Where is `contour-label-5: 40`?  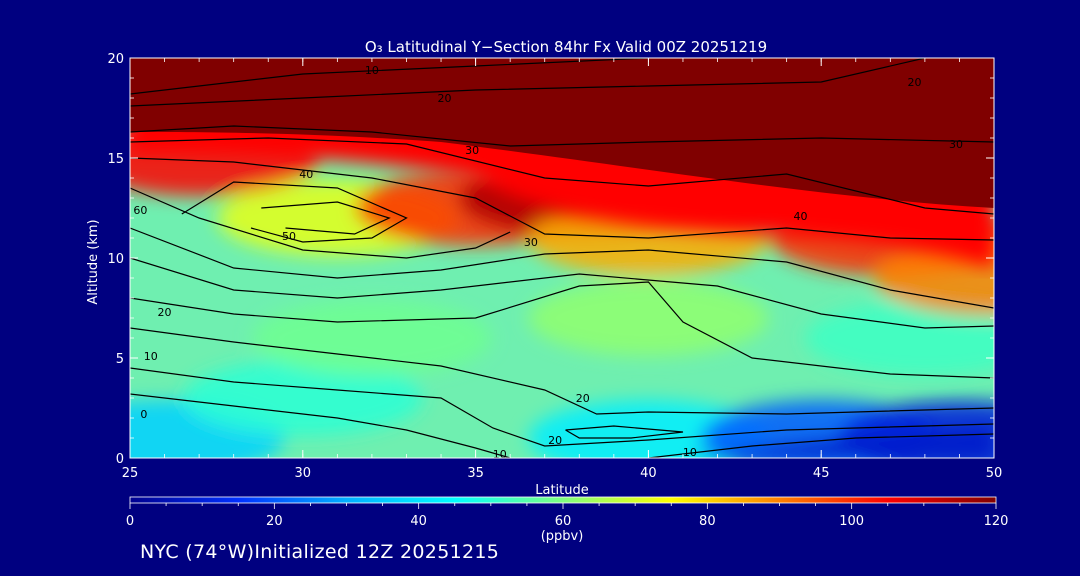 contour-label-5: 40 is located at coordinates (306, 174).